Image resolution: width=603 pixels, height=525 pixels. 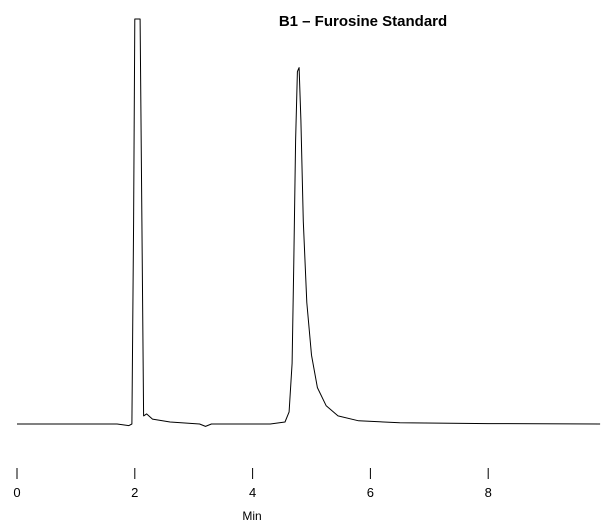 I want to click on x-tick-label: 4, so click(x=252, y=492).